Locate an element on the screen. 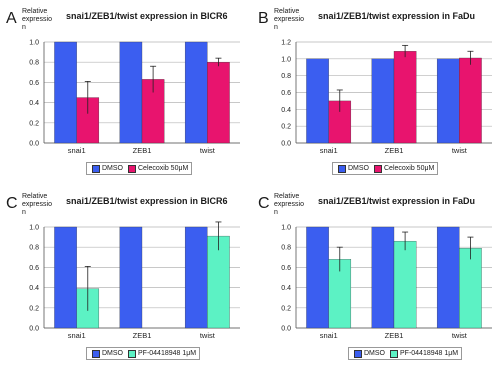  bar-pf-04418948-zeb1 is located at coordinates (405, 284).